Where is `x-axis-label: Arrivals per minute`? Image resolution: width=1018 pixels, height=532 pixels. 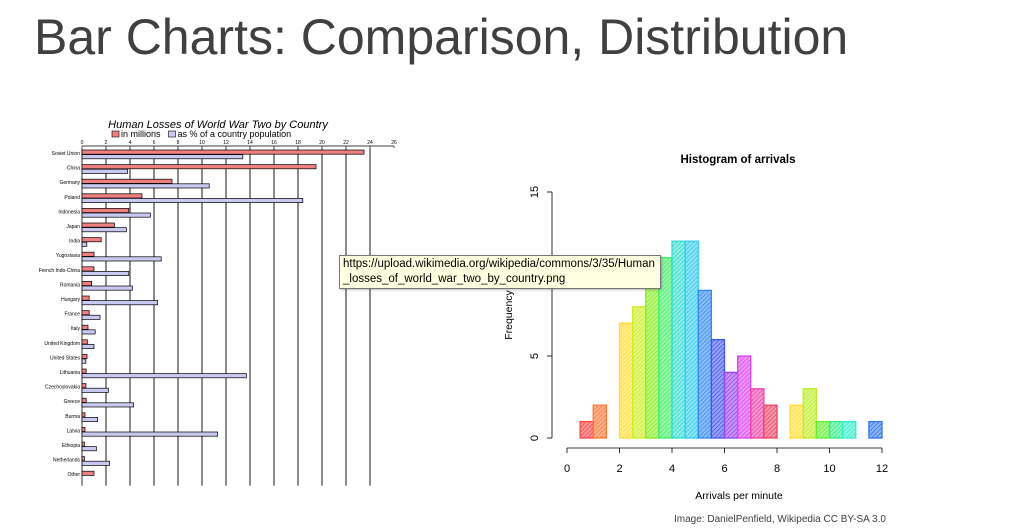
x-axis-label: Arrivals per minute is located at coordinates (739, 496).